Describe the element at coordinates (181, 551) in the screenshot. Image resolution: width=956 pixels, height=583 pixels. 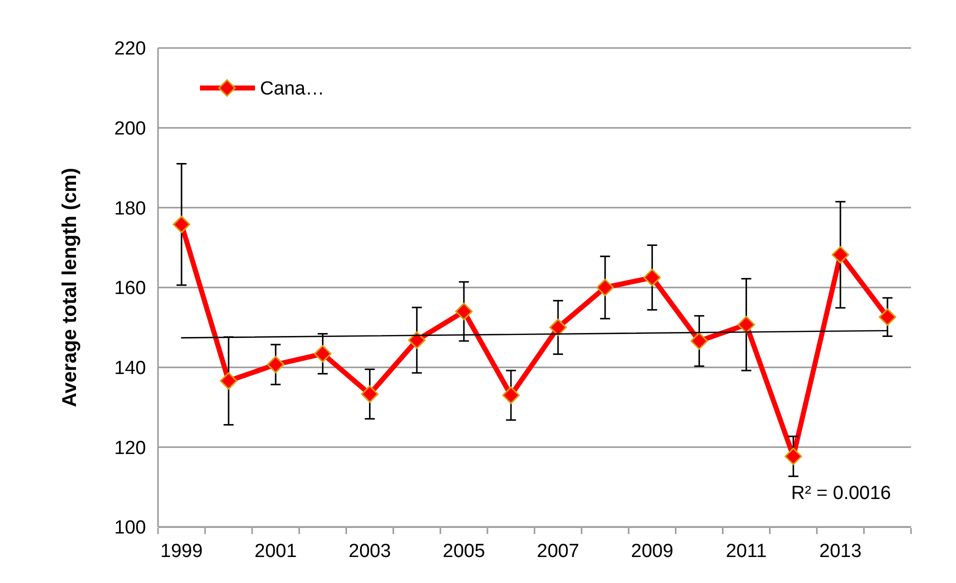
I see `x-tick-label: 1999` at that location.